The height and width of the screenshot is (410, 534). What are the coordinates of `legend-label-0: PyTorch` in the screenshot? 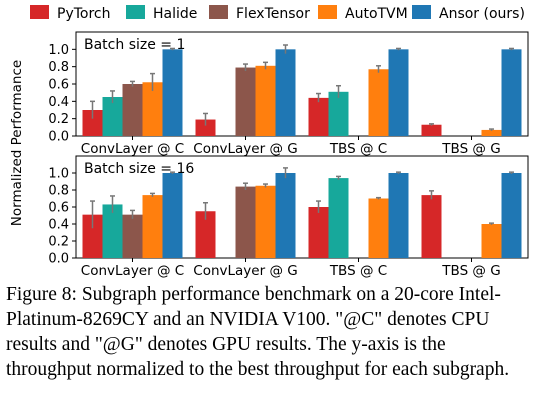 It's located at (83, 14).